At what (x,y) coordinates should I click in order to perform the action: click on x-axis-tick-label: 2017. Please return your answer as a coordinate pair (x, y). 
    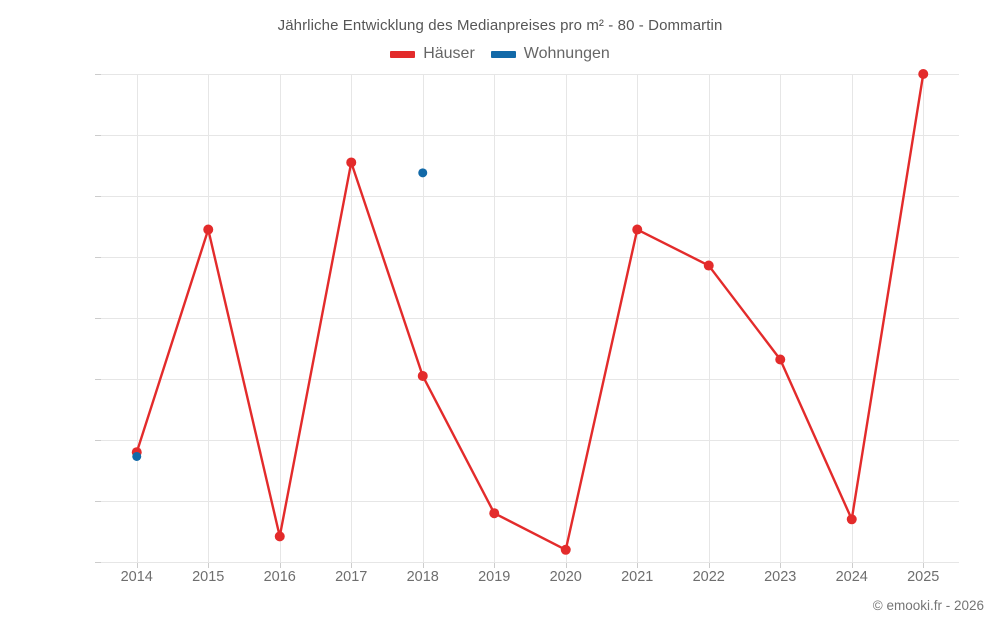
    Looking at the image, I should click on (351, 577).